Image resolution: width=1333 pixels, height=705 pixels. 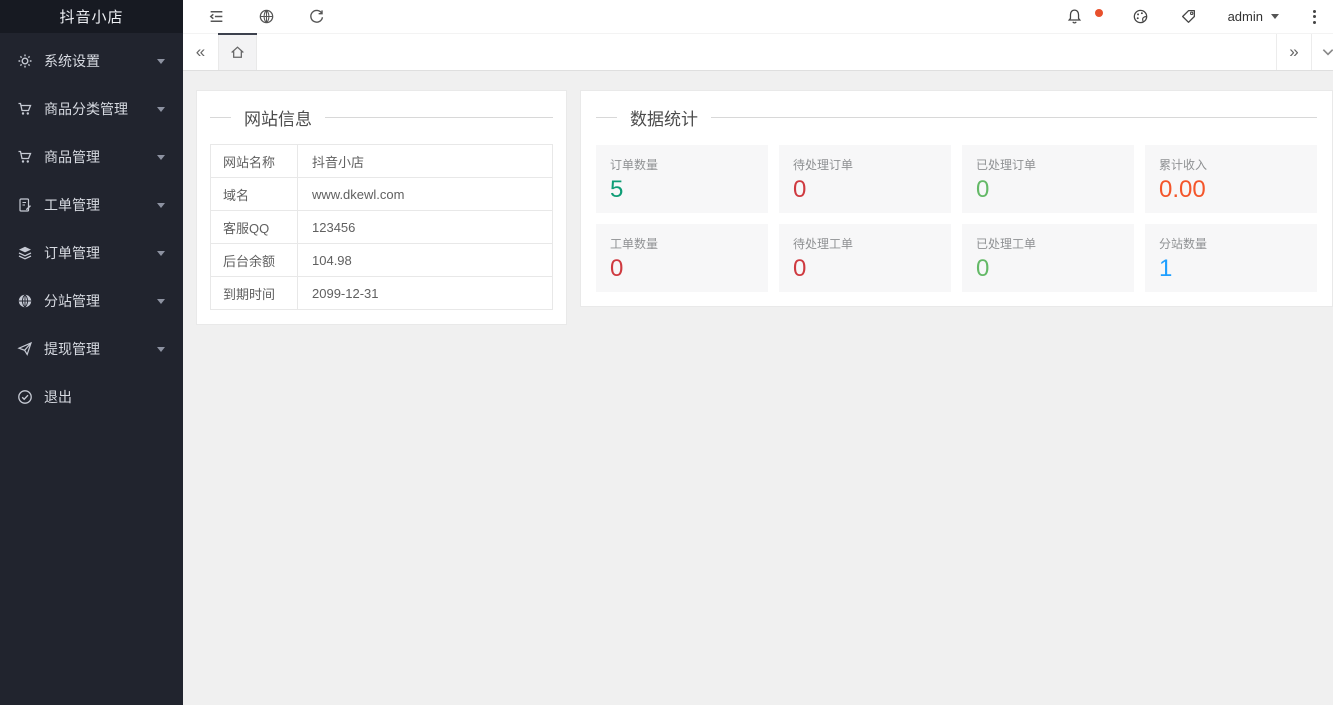 What do you see at coordinates (1189, 17) in the screenshot?
I see `tag-icon` at bounding box center [1189, 17].